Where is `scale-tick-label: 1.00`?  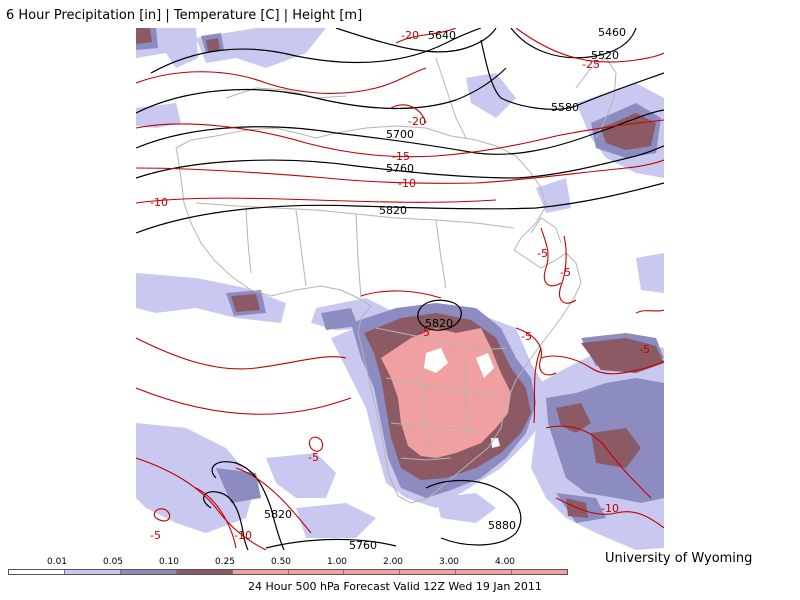 scale-tick-label: 1.00 is located at coordinates (337, 562).